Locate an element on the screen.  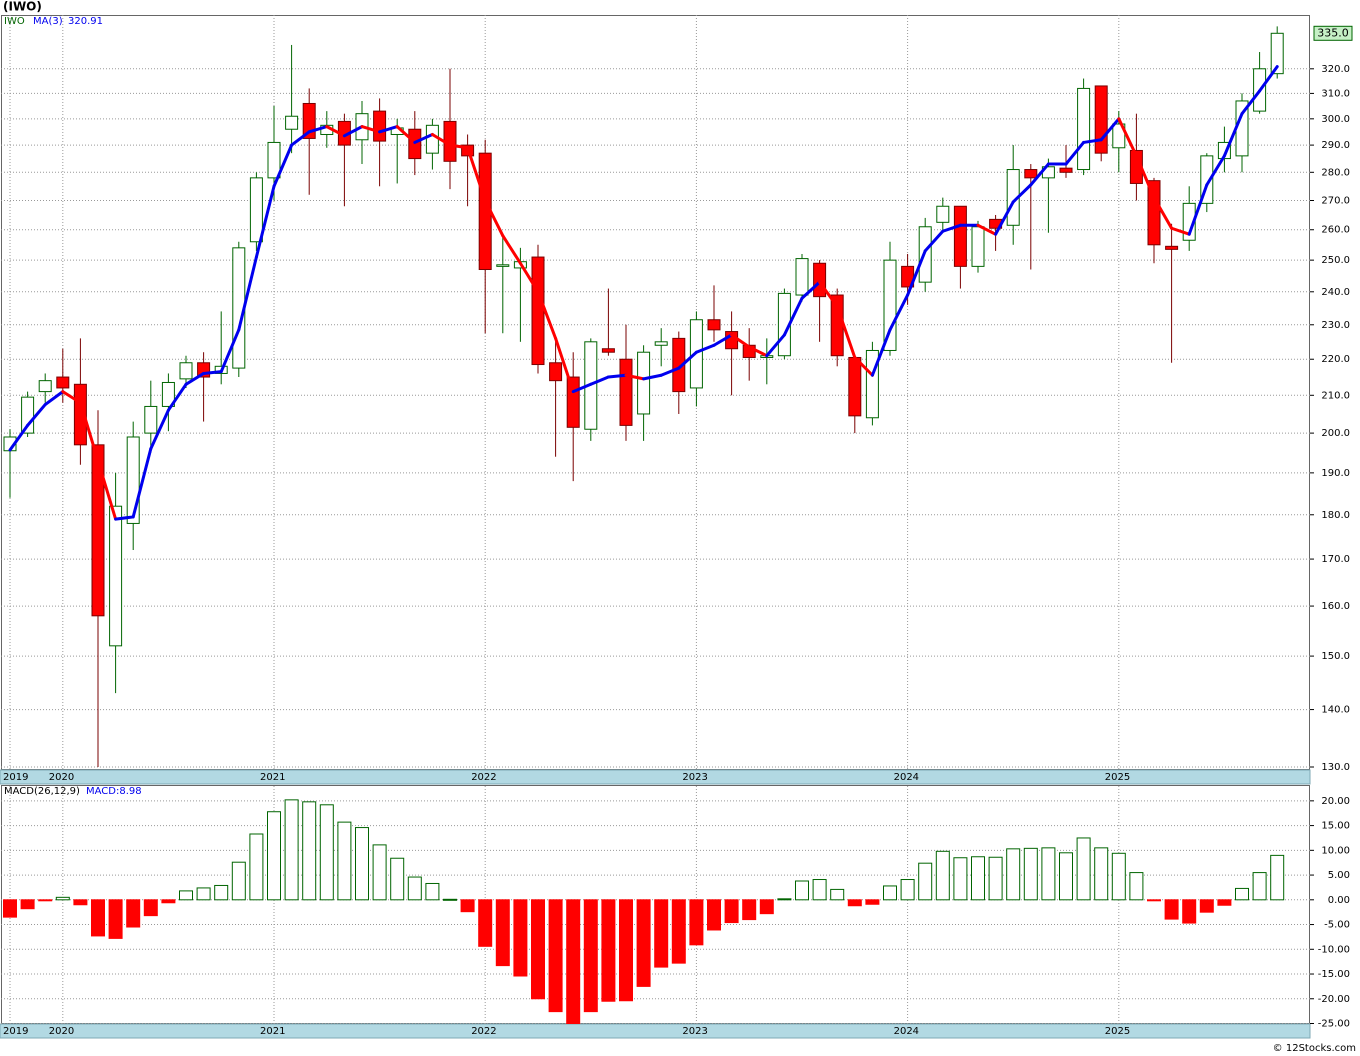
y-tick-label: 300.0 is located at coordinates (1335, 119).